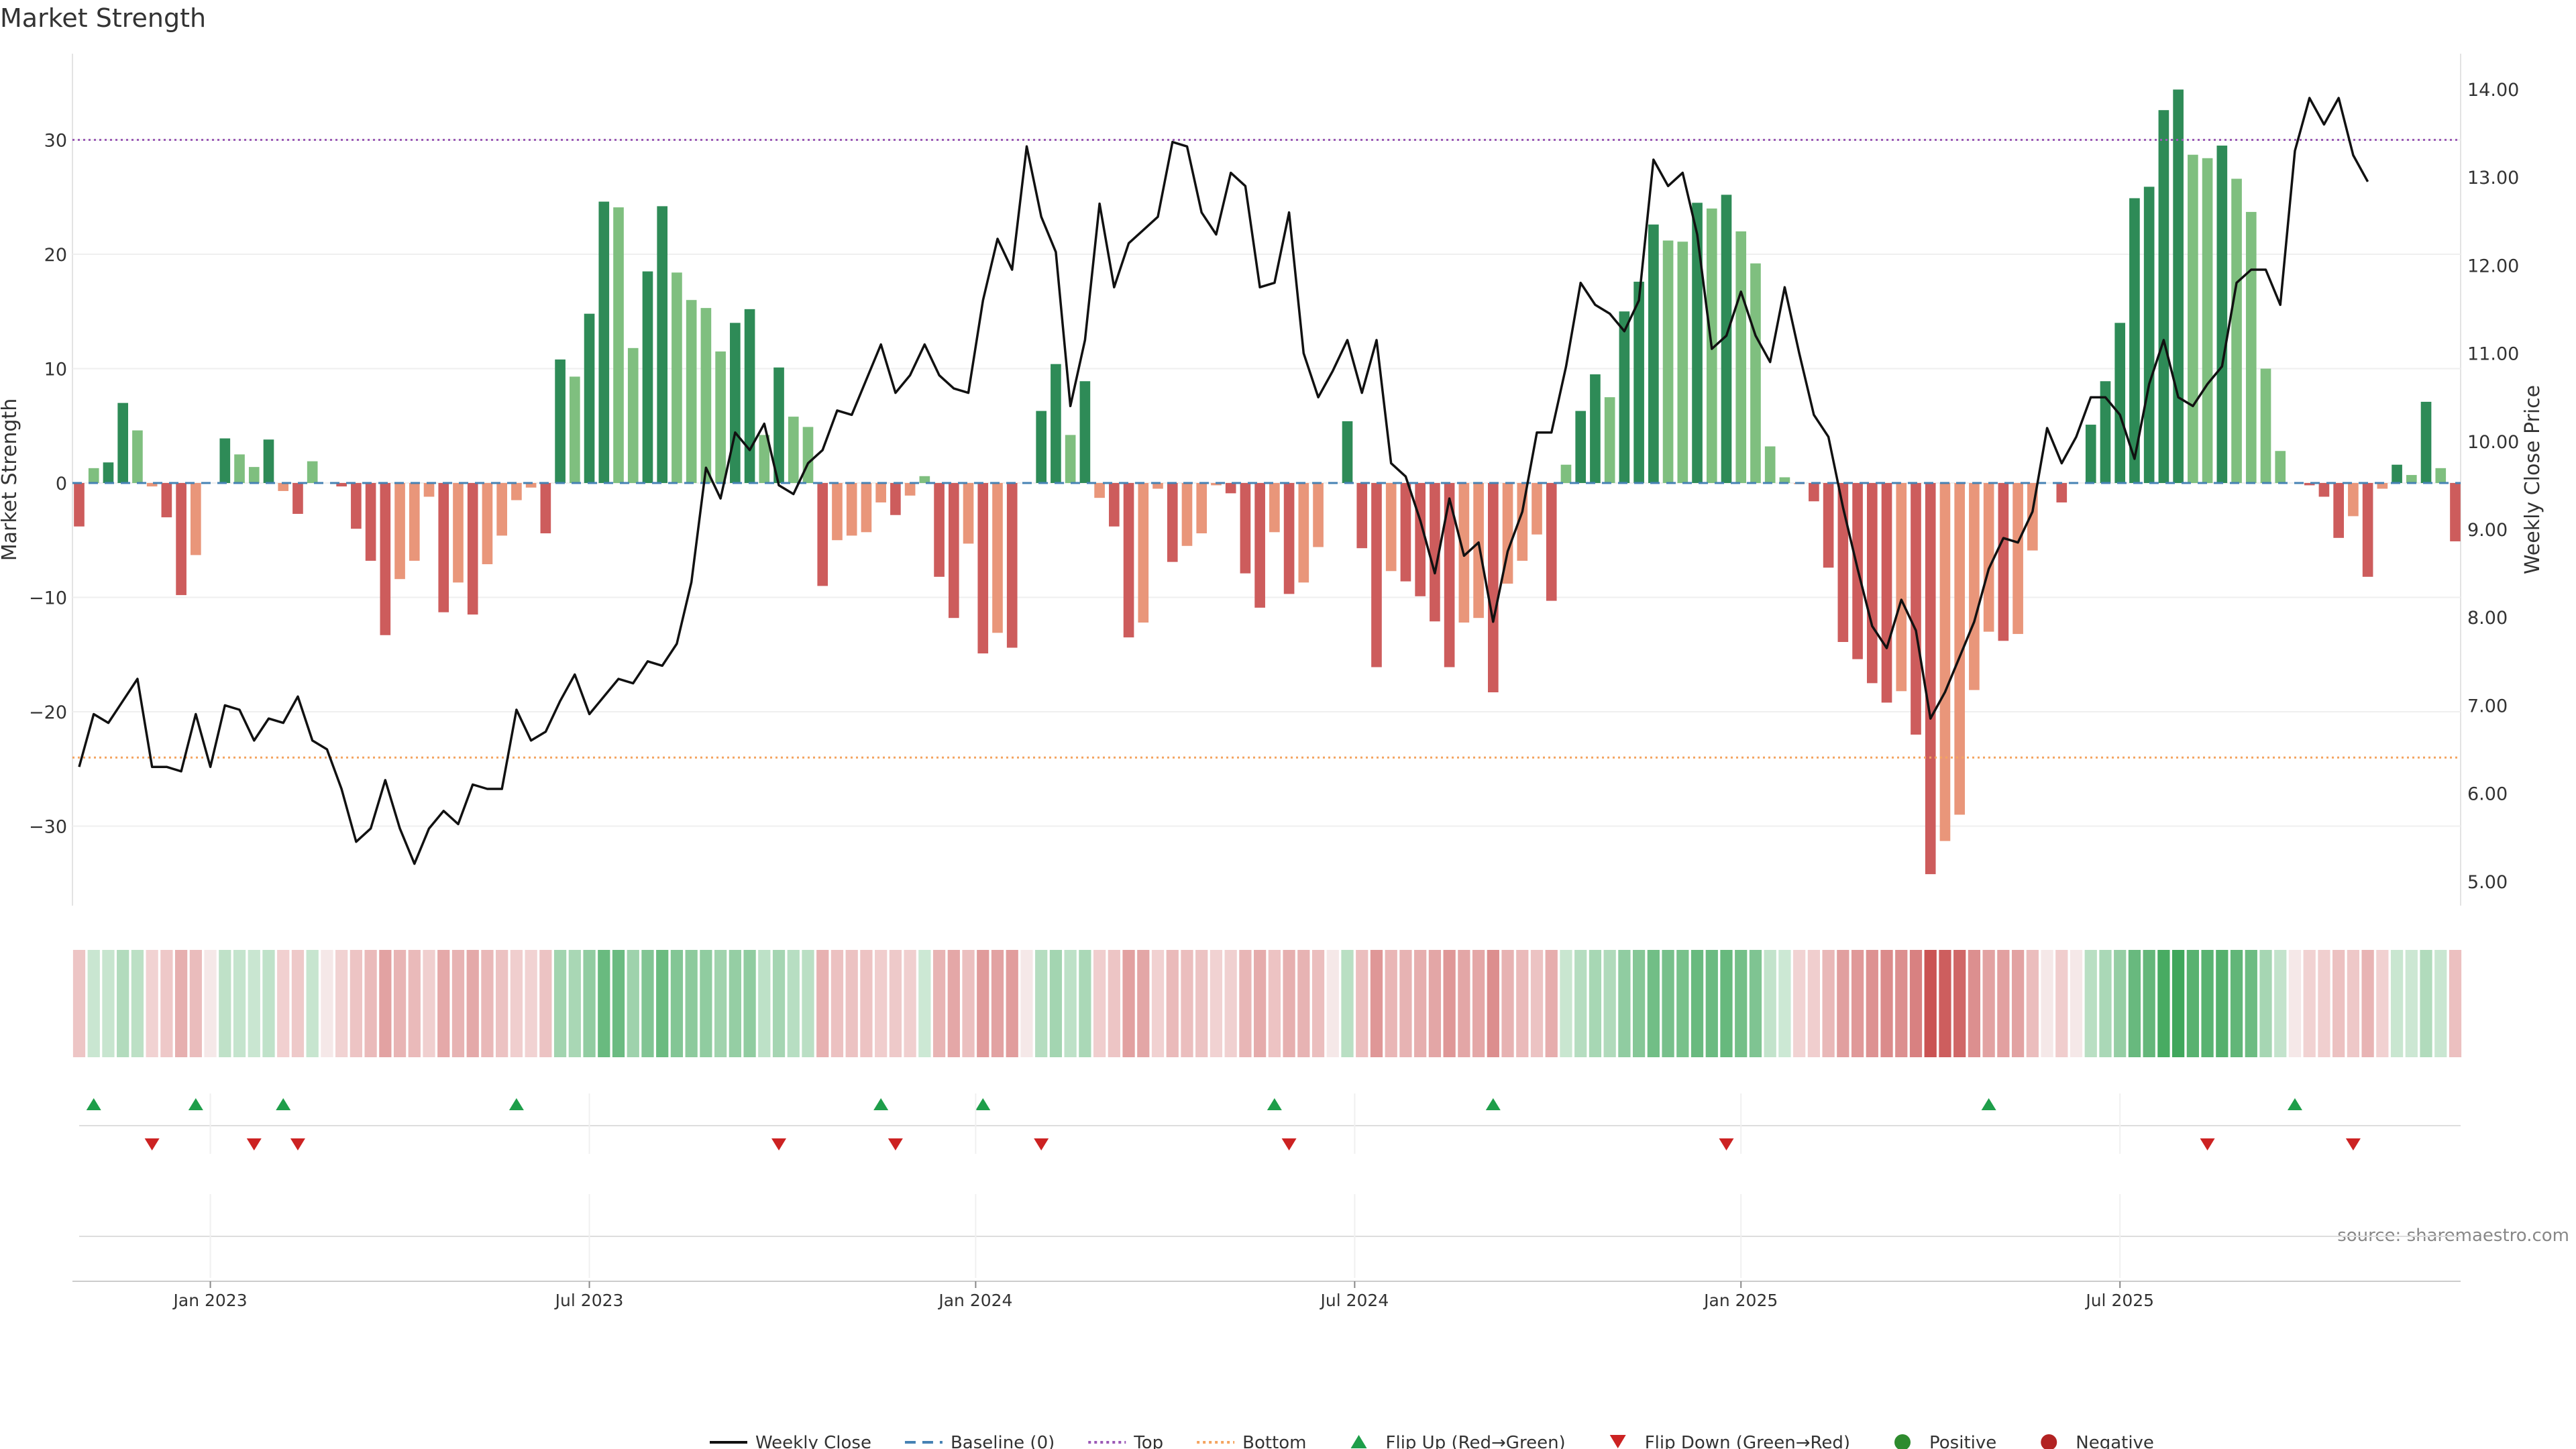  What do you see at coordinates (1617, 1441) in the screenshot?
I see `legend-swatch` at bounding box center [1617, 1441].